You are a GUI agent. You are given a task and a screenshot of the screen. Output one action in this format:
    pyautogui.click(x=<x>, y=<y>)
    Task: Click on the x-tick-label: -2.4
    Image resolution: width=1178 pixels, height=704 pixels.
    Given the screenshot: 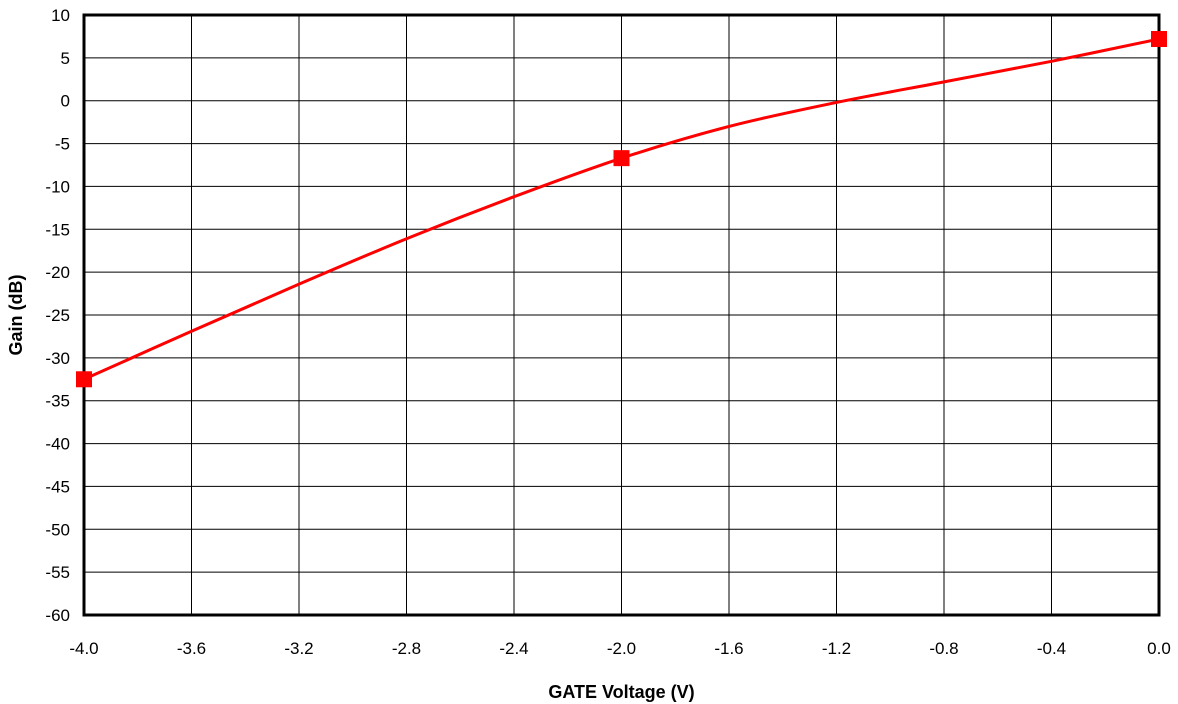 What is the action you would take?
    pyautogui.click(x=513, y=648)
    